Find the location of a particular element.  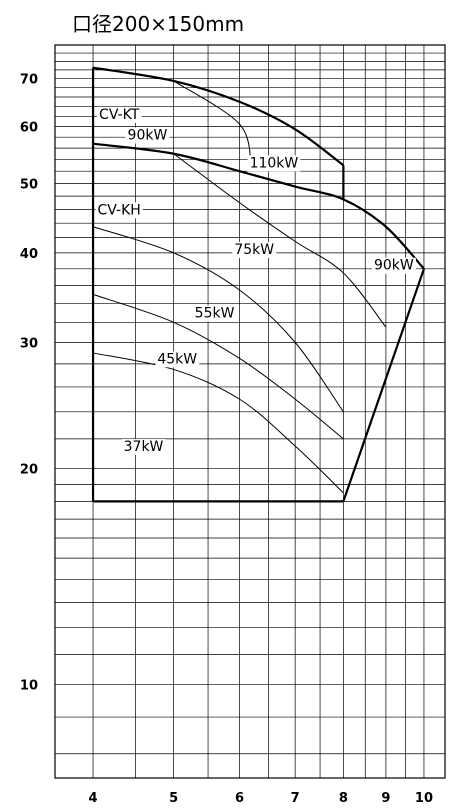

series-line-45kw is located at coordinates (218, 423).